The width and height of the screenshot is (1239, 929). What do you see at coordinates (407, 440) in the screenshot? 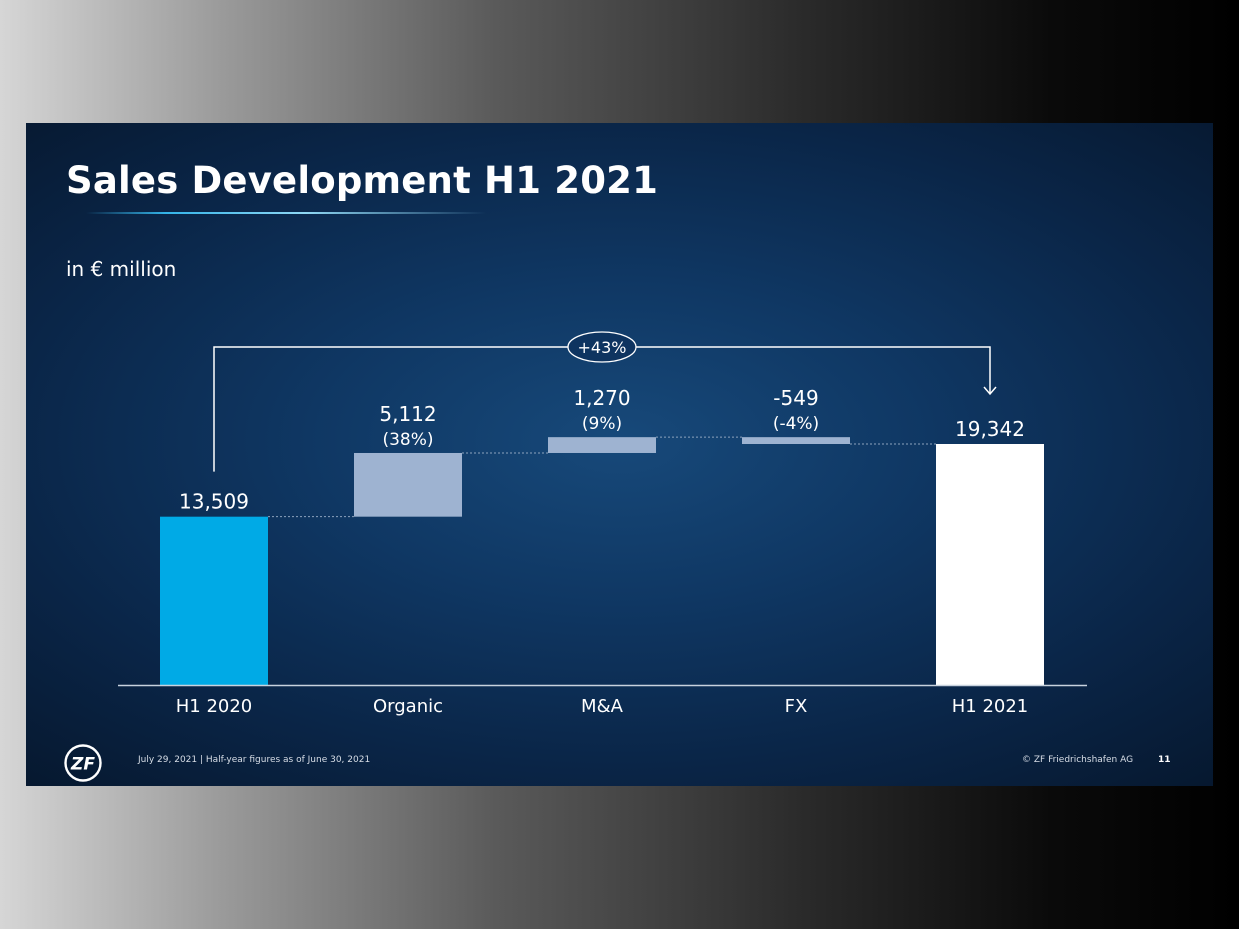
I see `percent-label: (38%)` at bounding box center [407, 440].